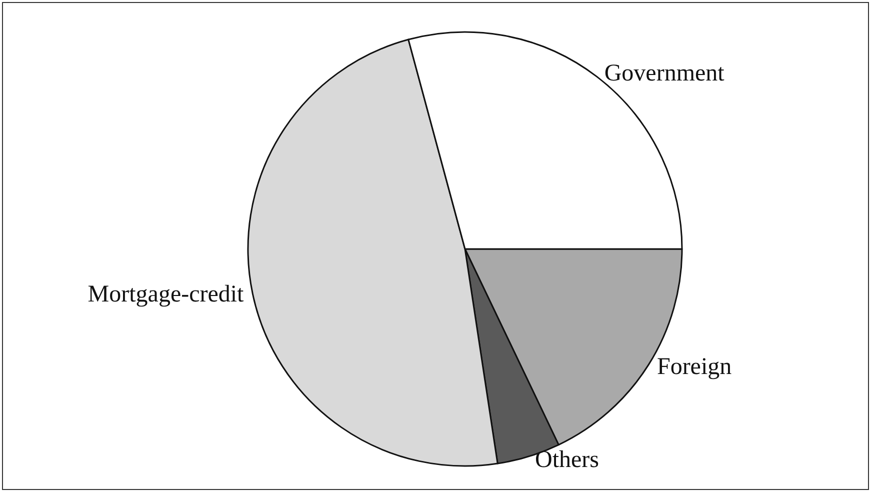 The height and width of the screenshot is (494, 873). Describe the element at coordinates (166, 294) in the screenshot. I see `slice-label: Mortgage-credit` at that location.